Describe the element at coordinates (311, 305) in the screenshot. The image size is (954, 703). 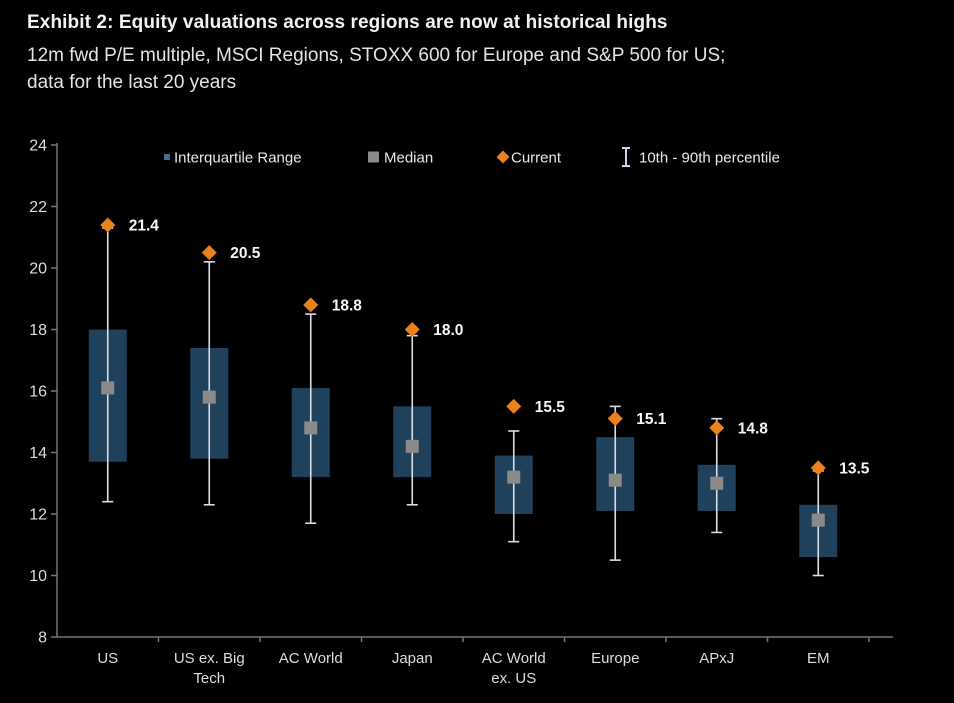
I see `current-marker-ac-world` at that location.